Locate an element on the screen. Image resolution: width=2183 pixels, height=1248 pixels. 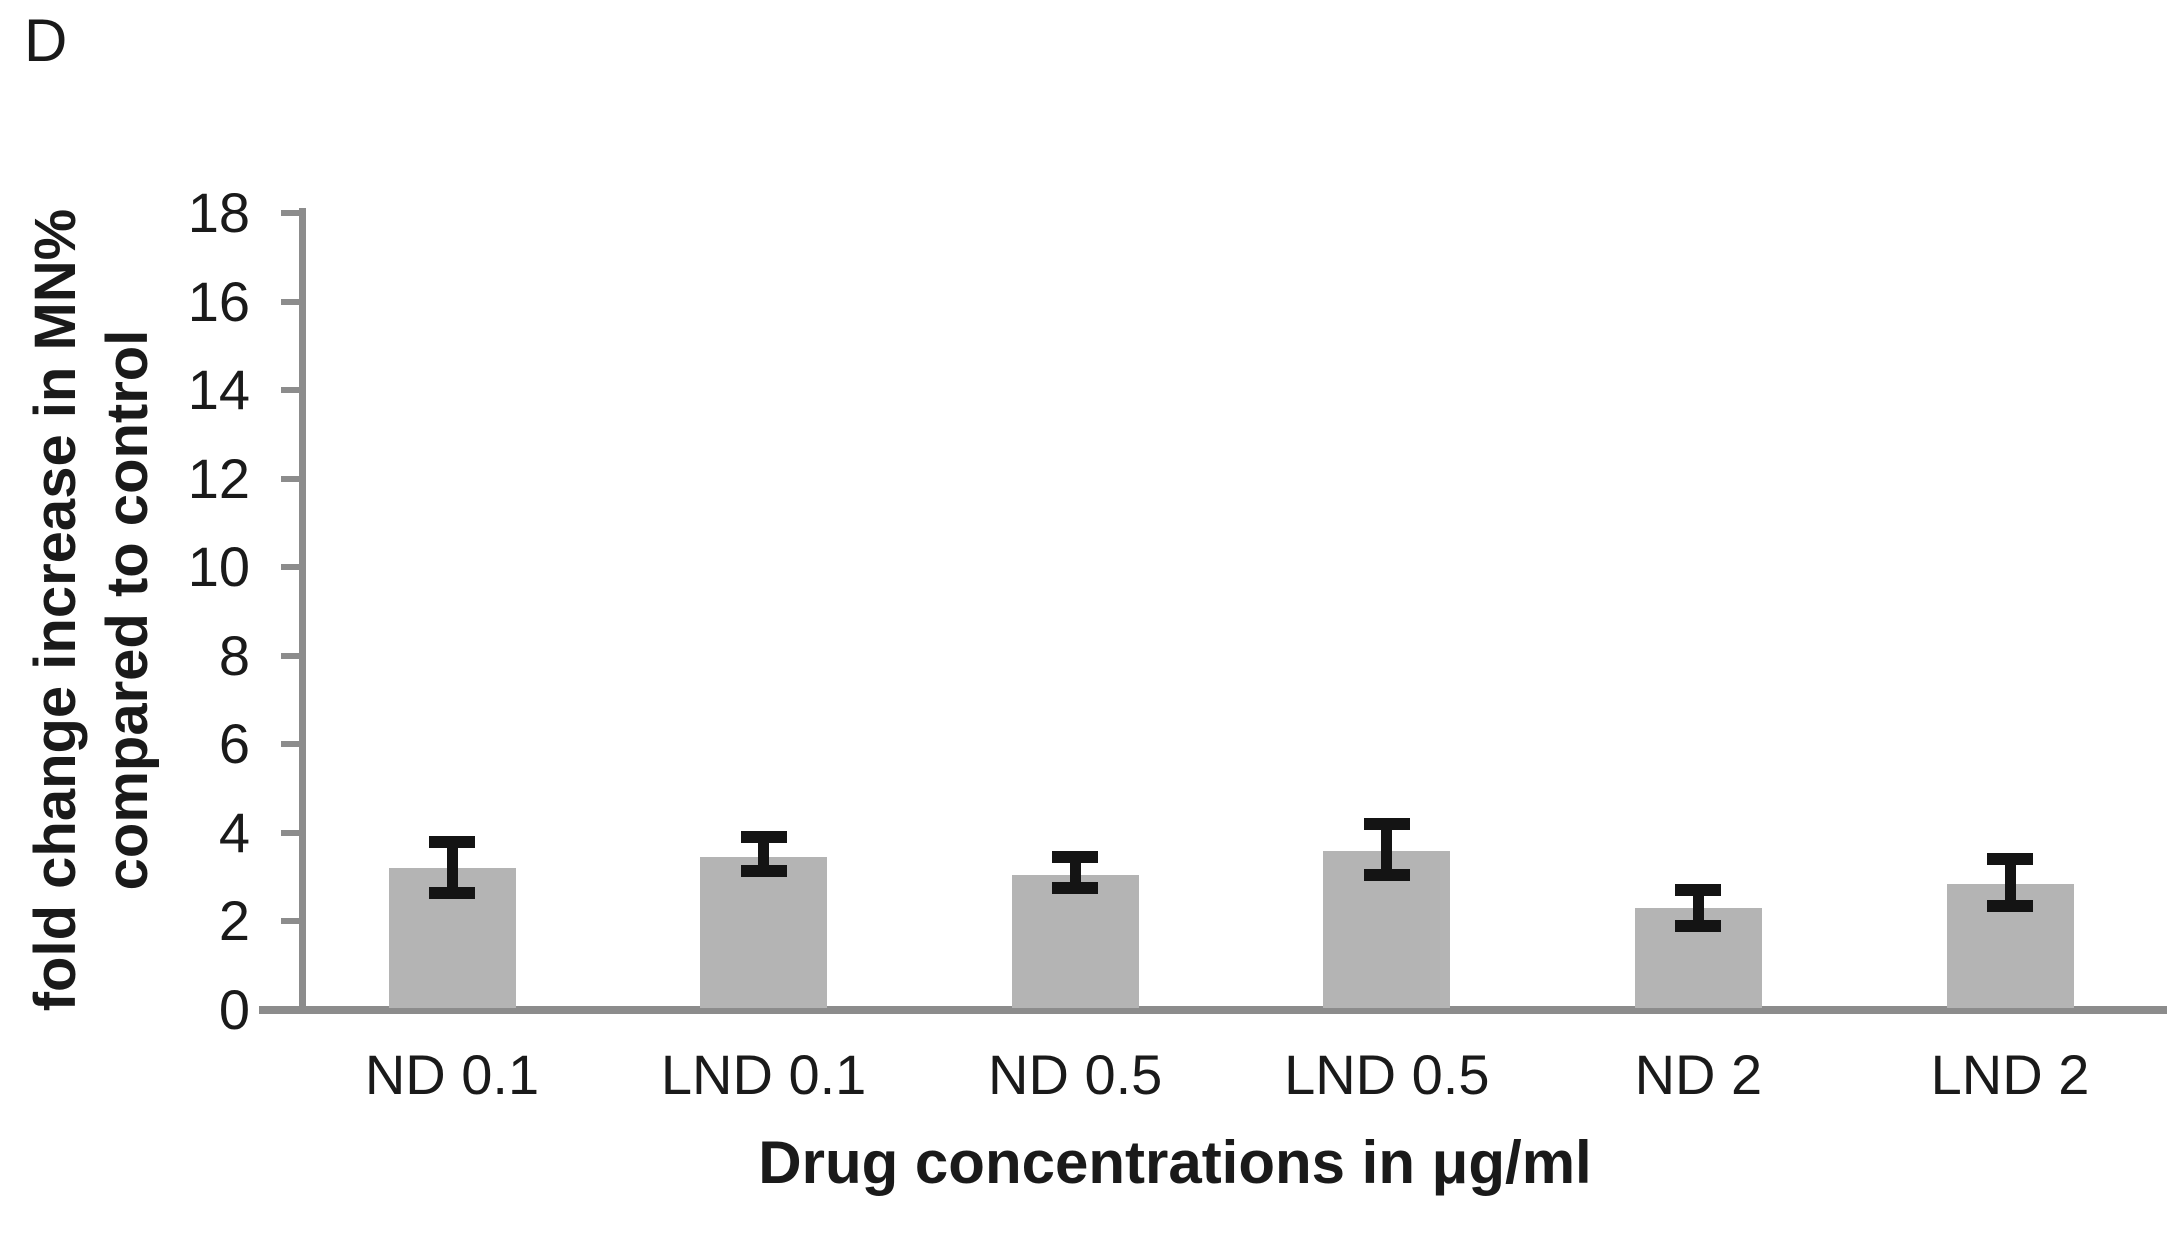
x-axis-line is located at coordinates (1213, 1010).